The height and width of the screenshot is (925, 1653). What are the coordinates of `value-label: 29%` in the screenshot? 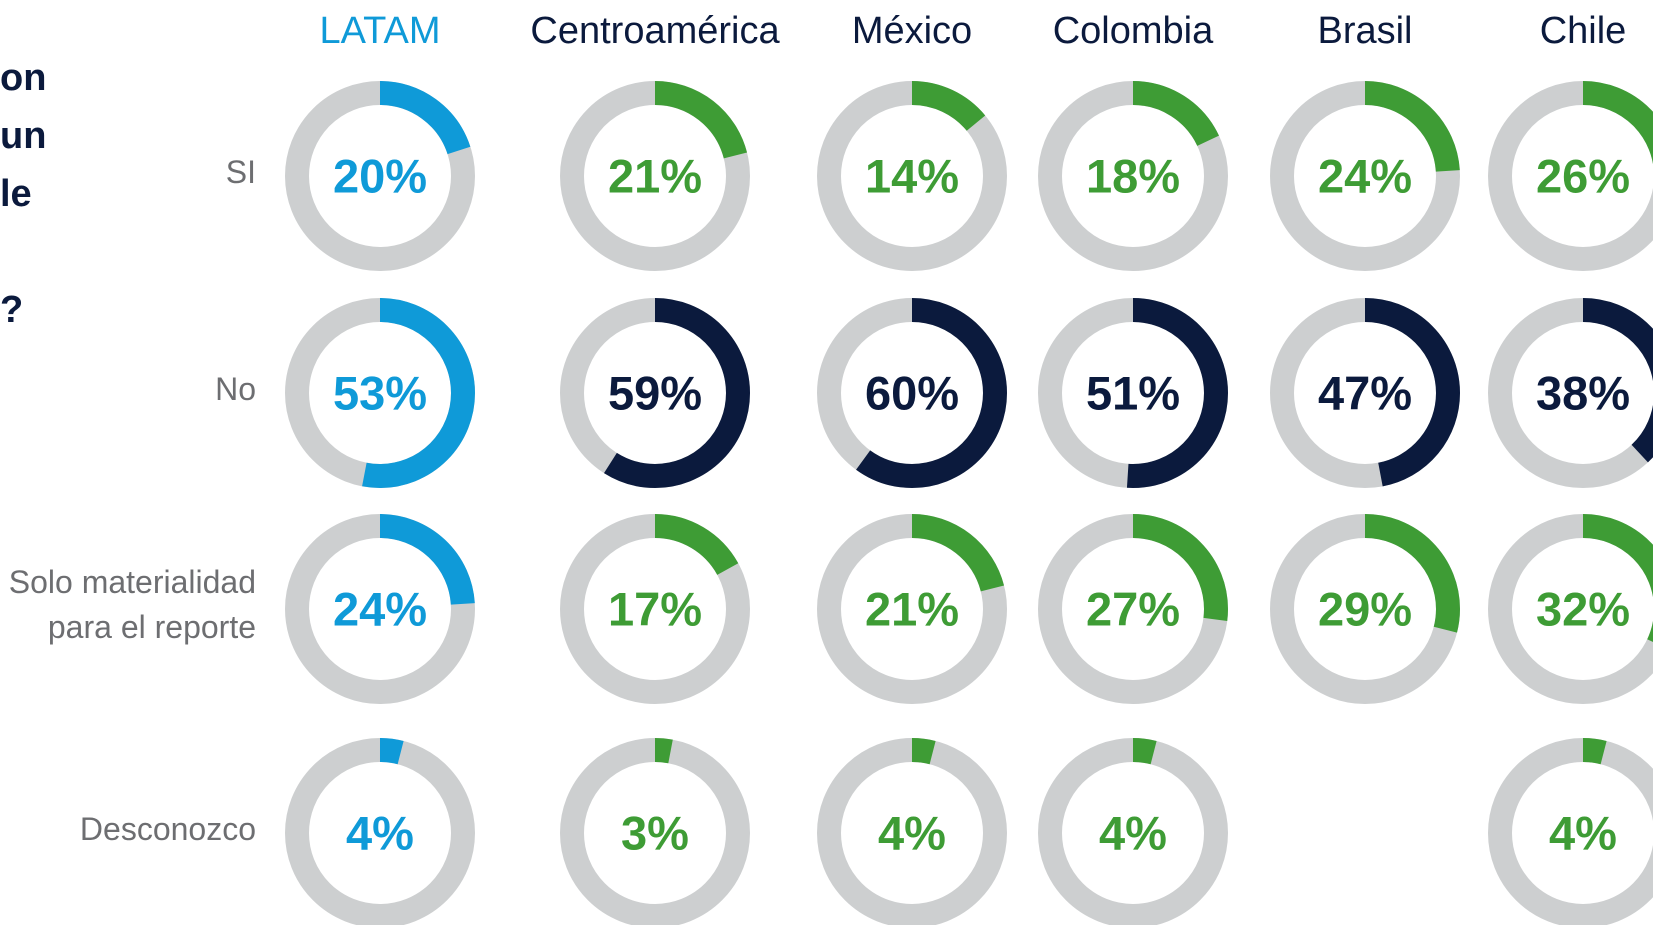 It's located at (1365, 608).